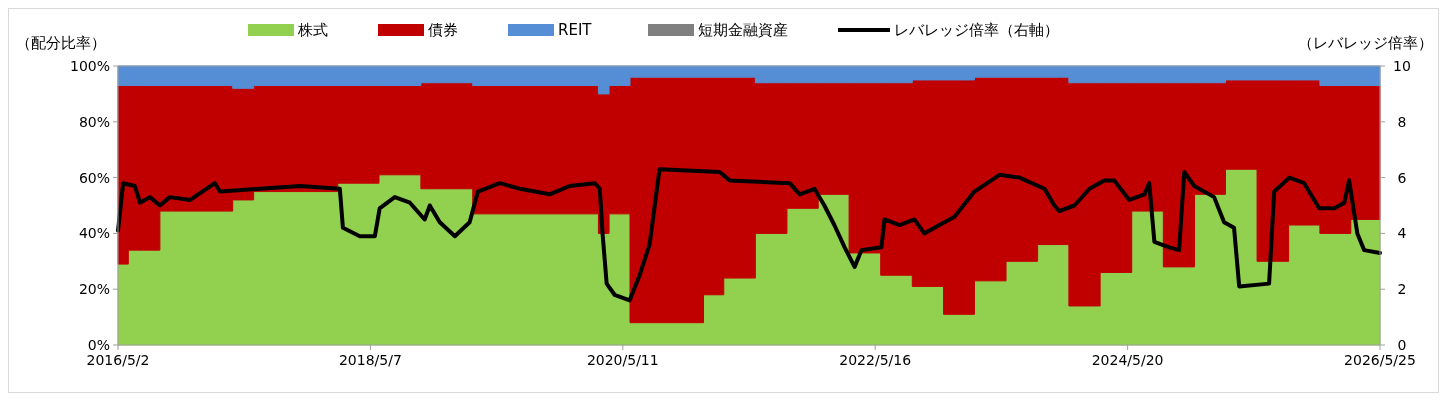  I want to click on y-tick-label: 20%, so click(94, 289).